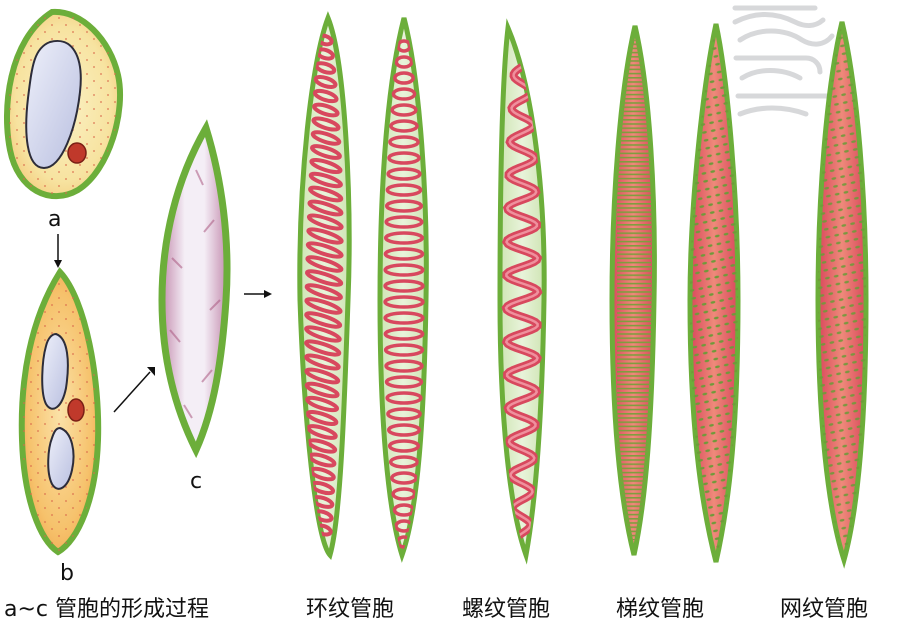 This screenshot has width=902, height=626. What do you see at coordinates (824, 609) in the screenshot?
I see `caption-reticulate: 网纹管胞` at bounding box center [824, 609].